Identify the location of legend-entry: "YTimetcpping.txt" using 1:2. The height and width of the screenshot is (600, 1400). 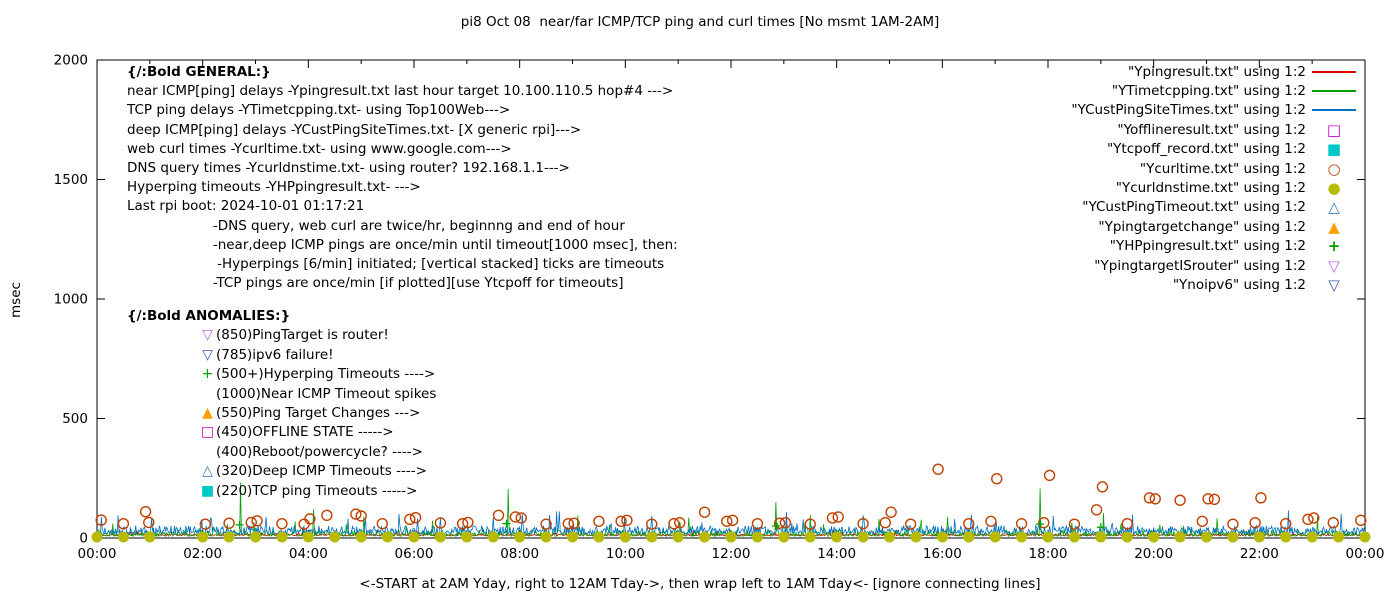
(1192, 90).